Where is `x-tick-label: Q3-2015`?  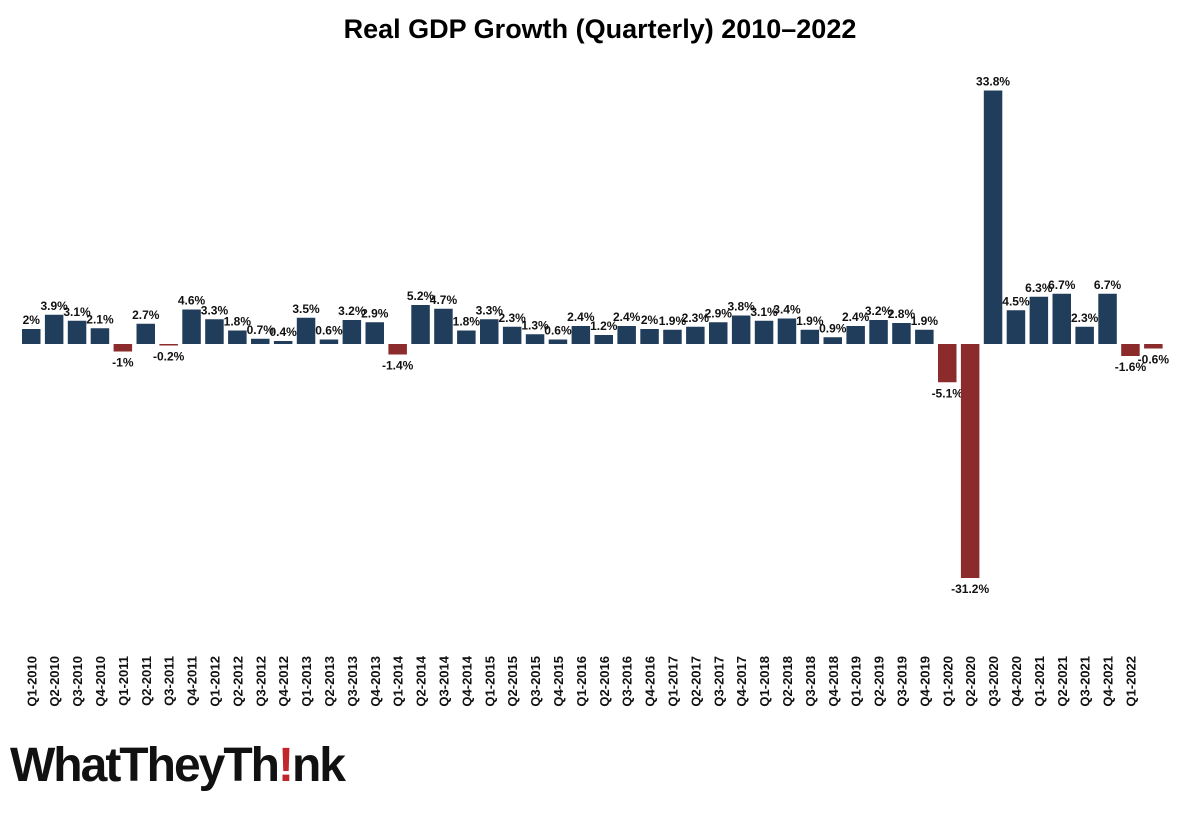 x-tick-label: Q3-2015 is located at coordinates (535, 681).